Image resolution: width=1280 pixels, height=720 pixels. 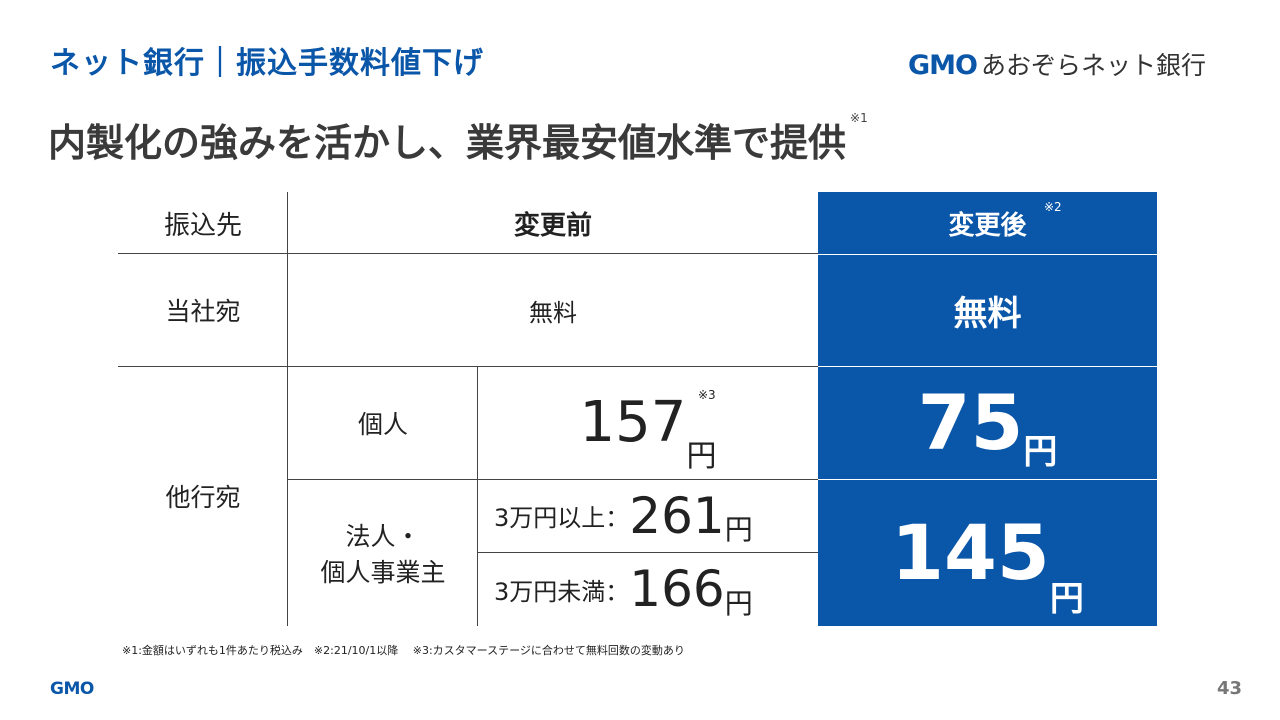 What do you see at coordinates (447, 143) in the screenshot?
I see `headline-text: 内製化の強みを活かし、業界最安値水準で提供` at bounding box center [447, 143].